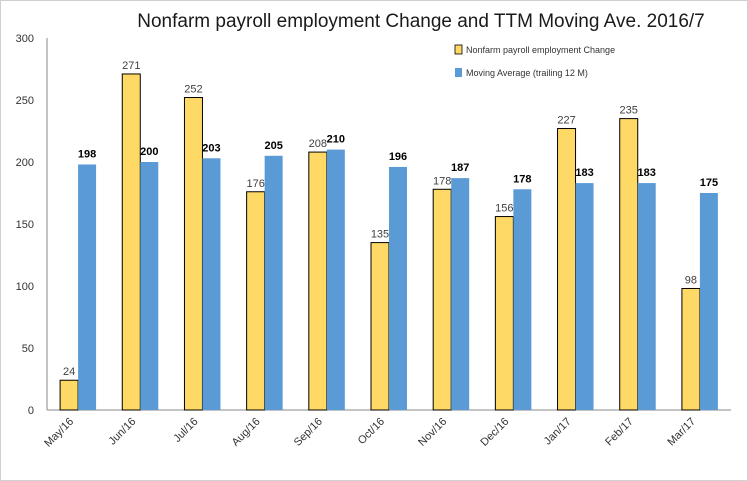 This screenshot has height=481, width=748. Describe the element at coordinates (193, 90) in the screenshot. I see `data-label-payroll-change: 252` at that location.